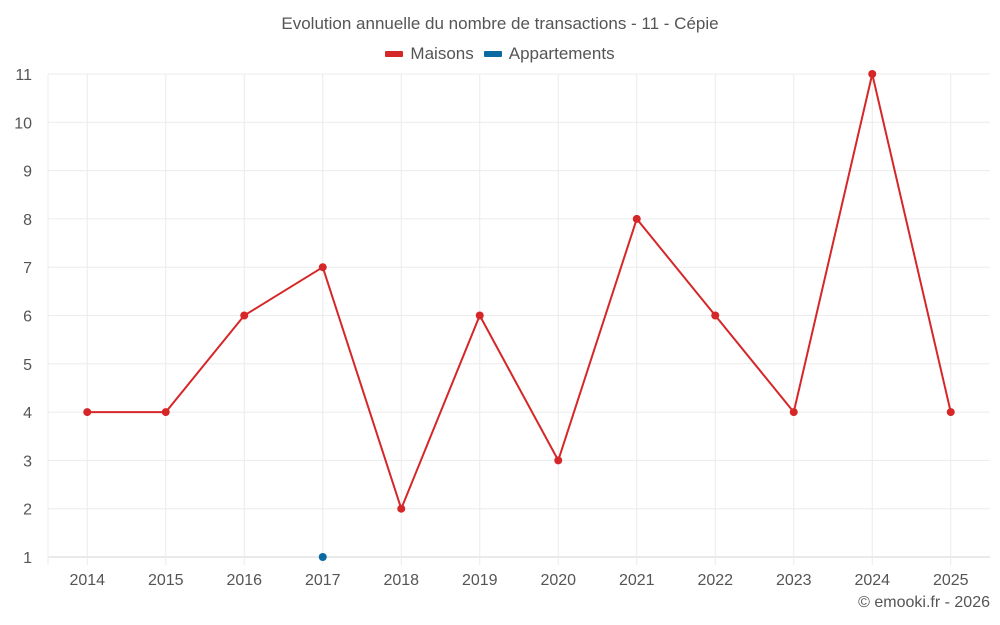  I want to click on credit-text: © emooki.fr - 2026, so click(924, 602).